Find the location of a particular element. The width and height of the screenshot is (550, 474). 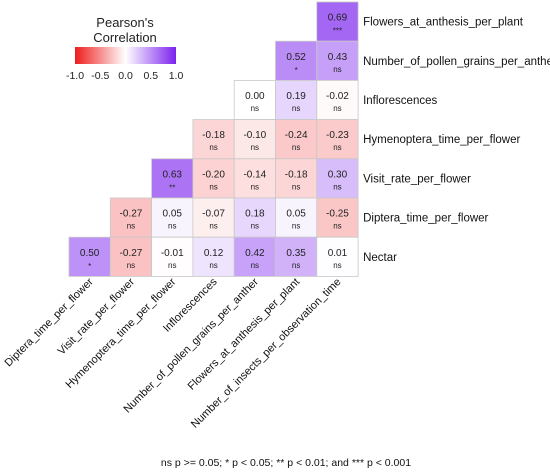

legend: Pearson's Correlation -1.0 -0.5 0.0 0.5 1.0 is located at coordinates (124, 48).